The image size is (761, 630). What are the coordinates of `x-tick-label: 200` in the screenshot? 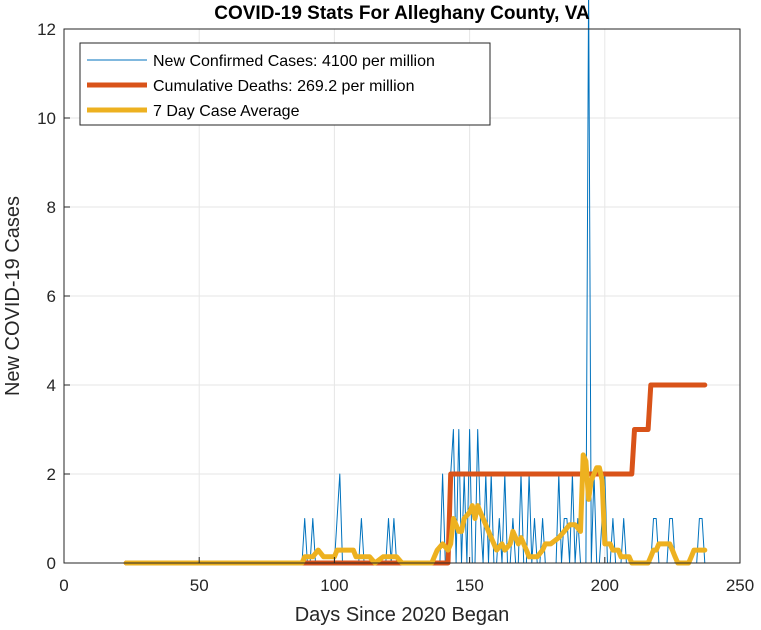 It's located at (605, 585).